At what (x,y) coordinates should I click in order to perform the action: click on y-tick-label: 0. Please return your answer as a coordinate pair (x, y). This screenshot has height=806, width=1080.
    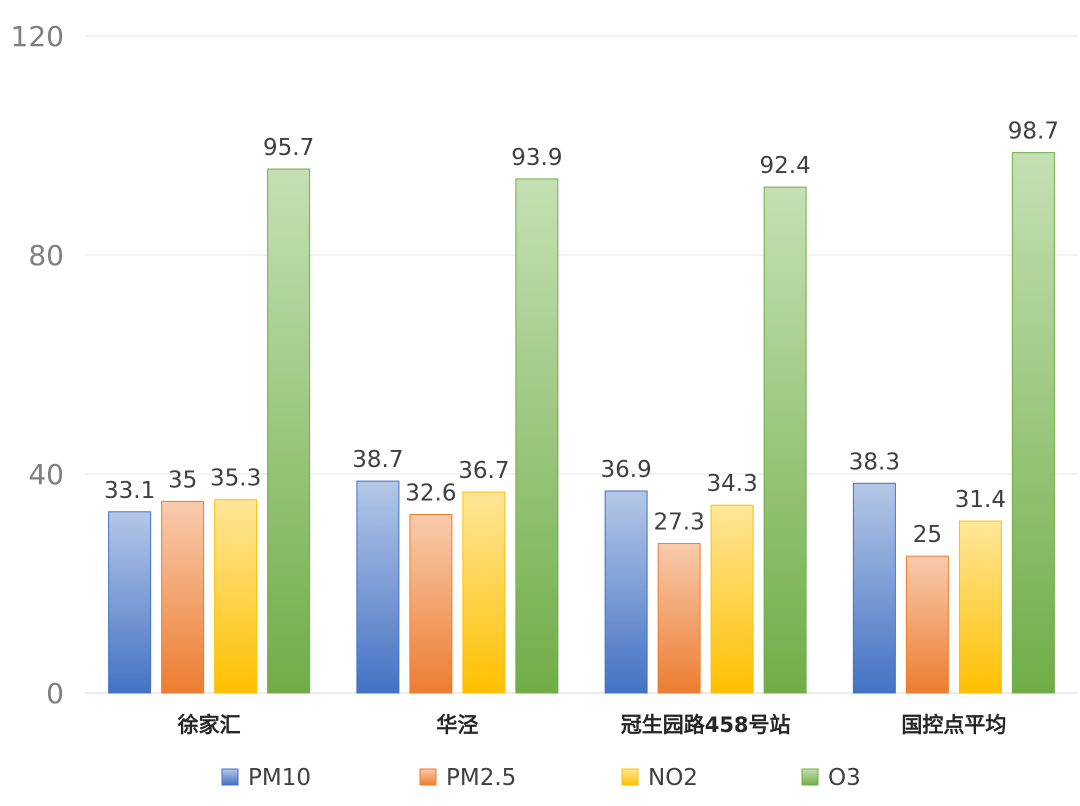
    Looking at the image, I should click on (55, 693).